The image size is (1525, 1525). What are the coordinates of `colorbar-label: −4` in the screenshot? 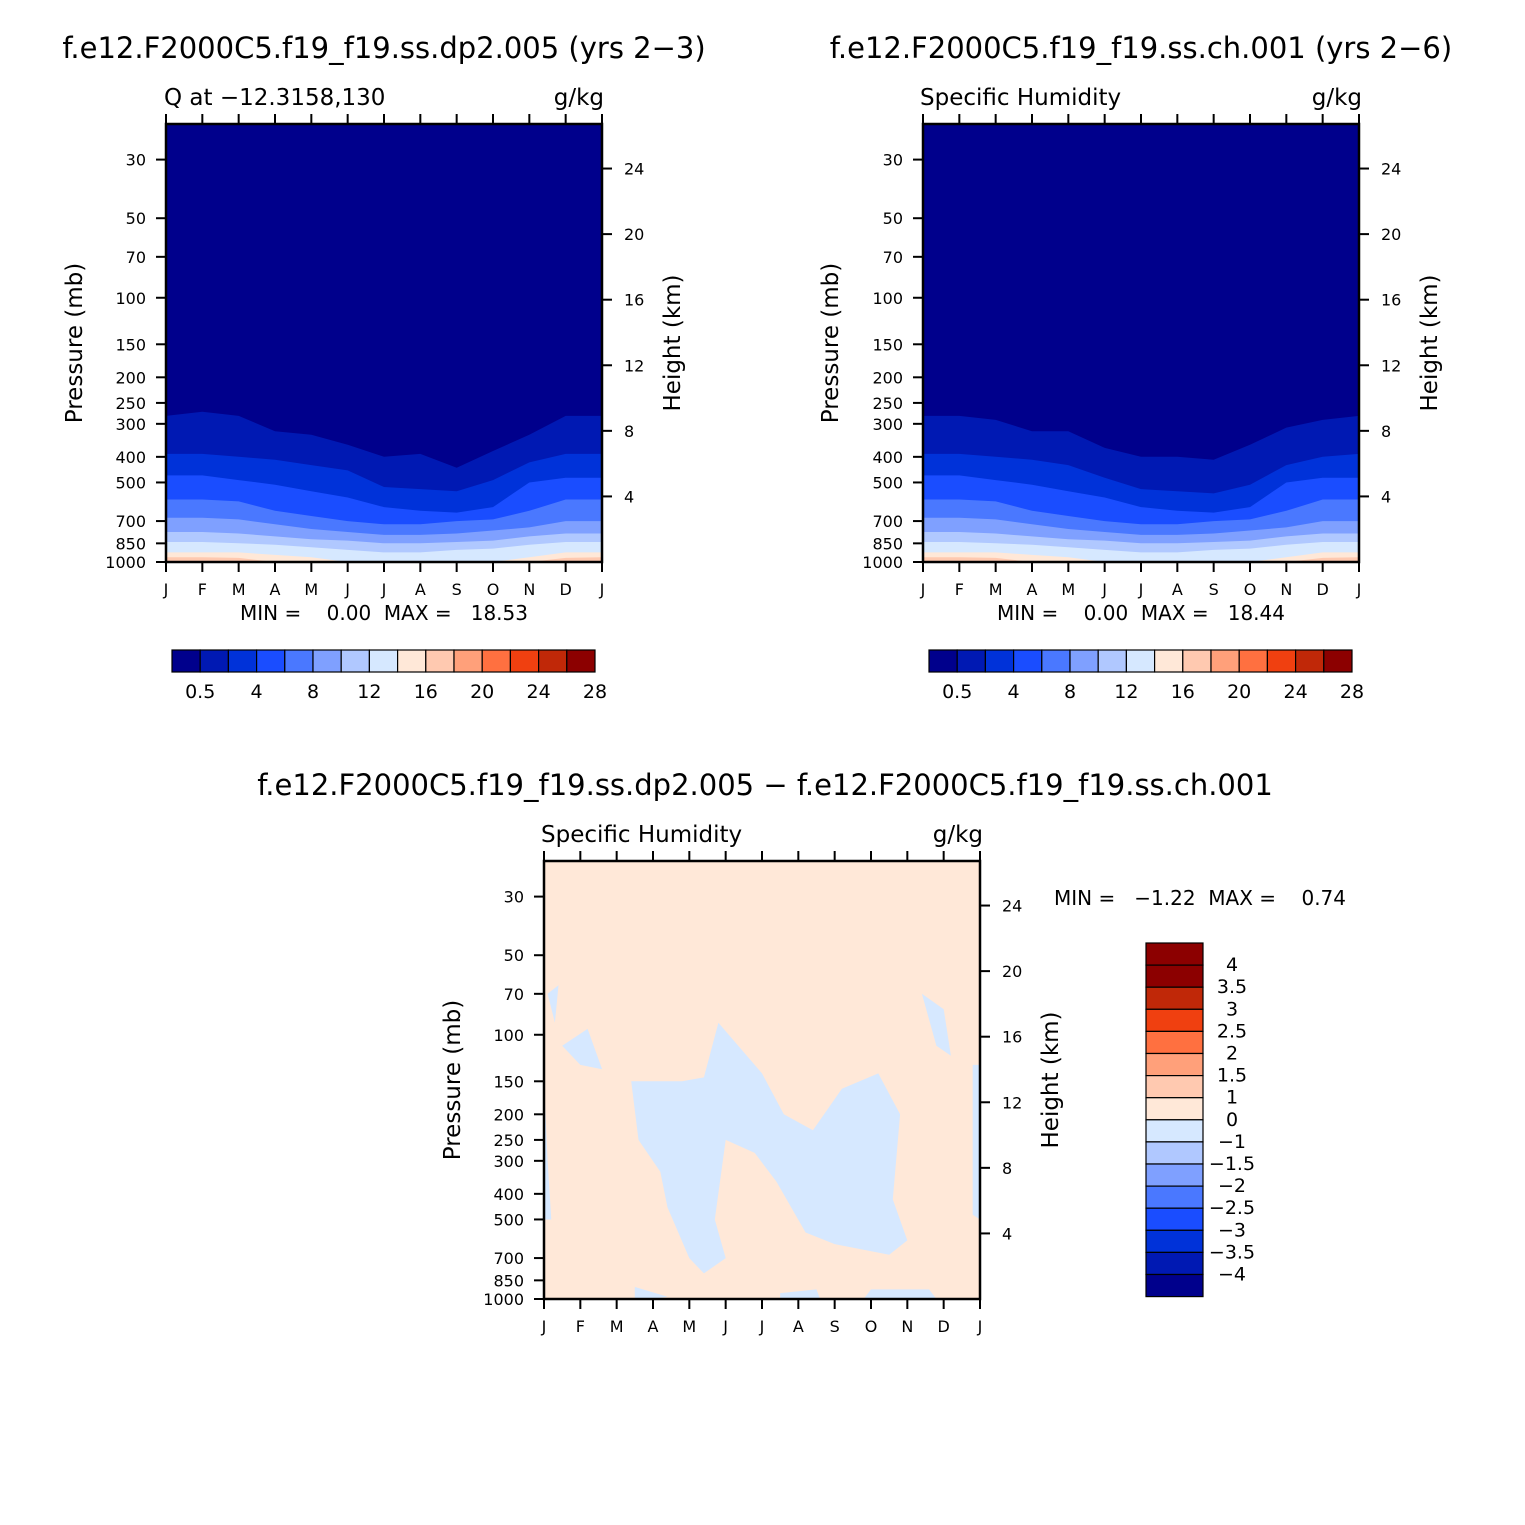 It's located at (1232, 1275).